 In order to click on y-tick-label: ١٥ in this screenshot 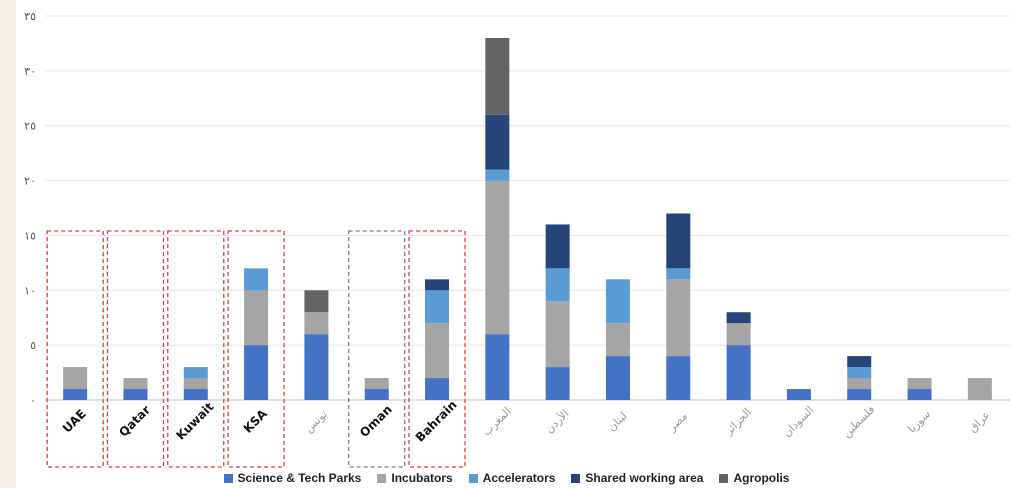, I will do `click(30, 235)`.